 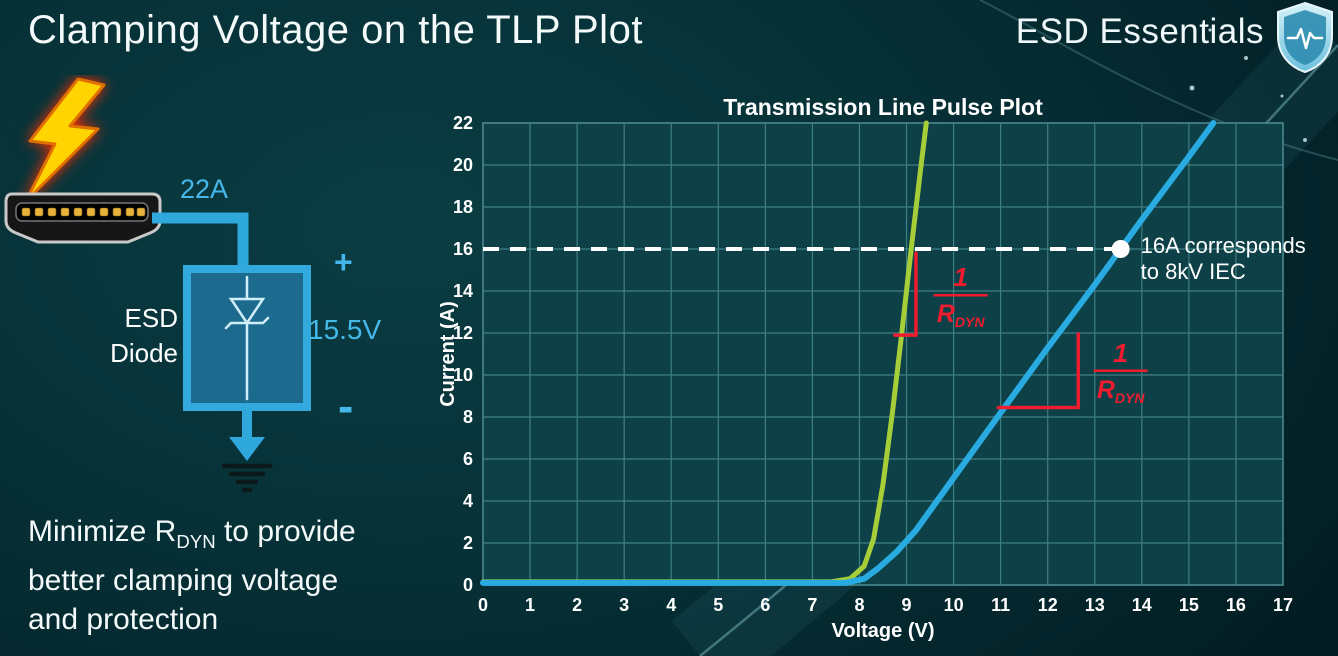 What do you see at coordinates (483, 605) in the screenshot?
I see `x-tick-label: 0` at bounding box center [483, 605].